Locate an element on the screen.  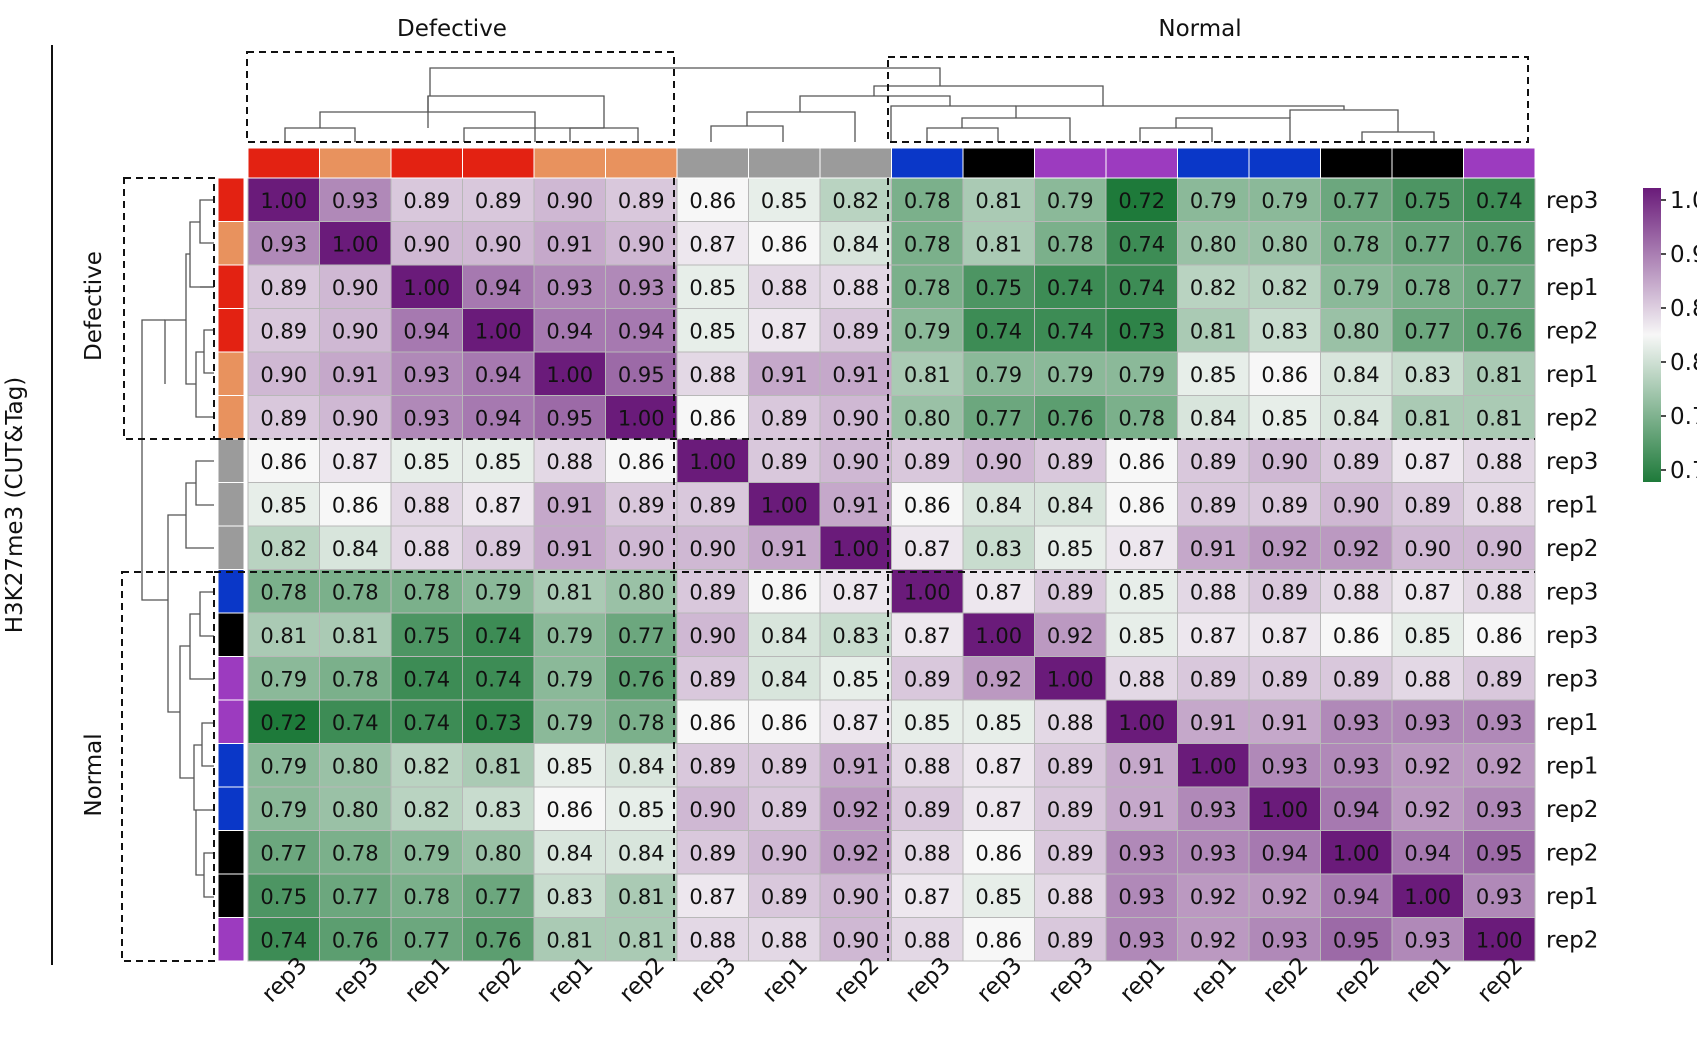
heatmap-cell-value: 0.94 is located at coordinates (498, 418).